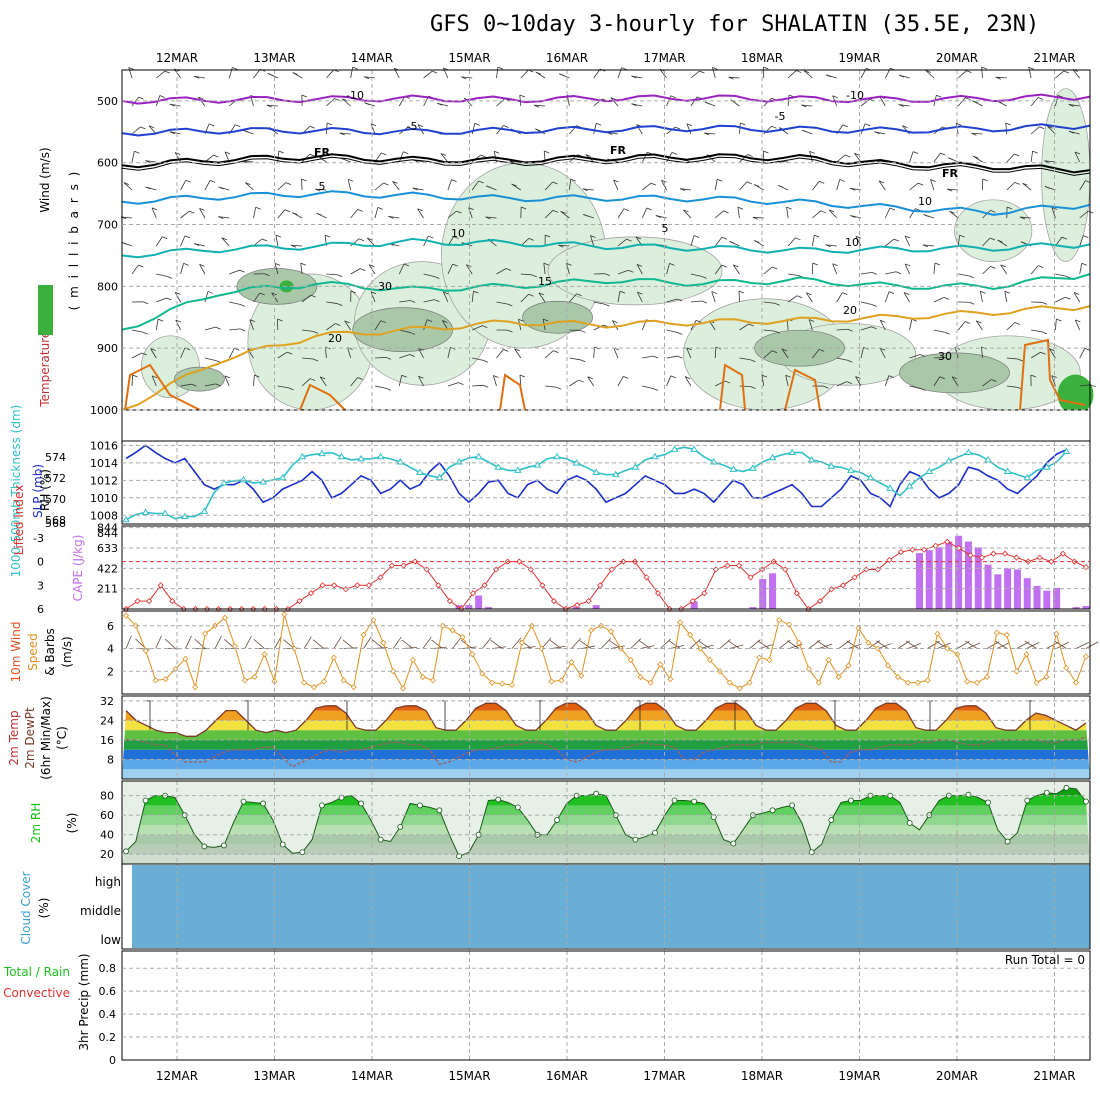  Describe the element at coordinates (606, 166) in the screenshot. I see `isotherm-line-double` at that location.